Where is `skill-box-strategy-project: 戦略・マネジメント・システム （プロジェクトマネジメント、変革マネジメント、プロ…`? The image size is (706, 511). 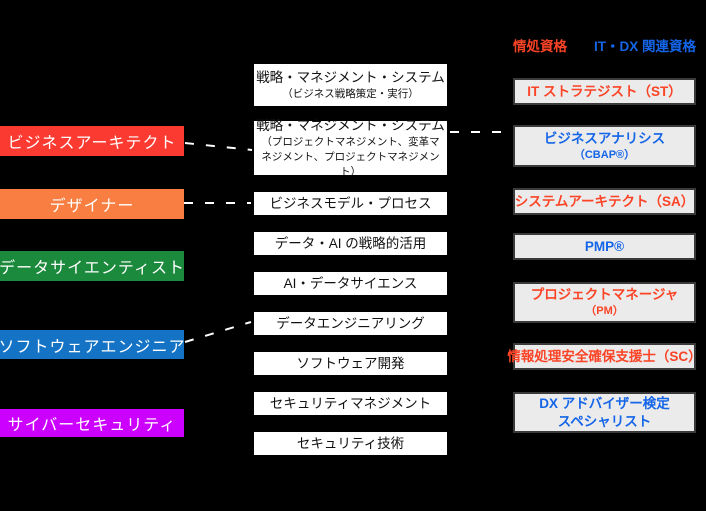
skill-box-strategy-project: 戦略・マネジメント・システム （プロジェクトマネジメント、変革マネジメント、プロ… is located at coordinates (350, 148).